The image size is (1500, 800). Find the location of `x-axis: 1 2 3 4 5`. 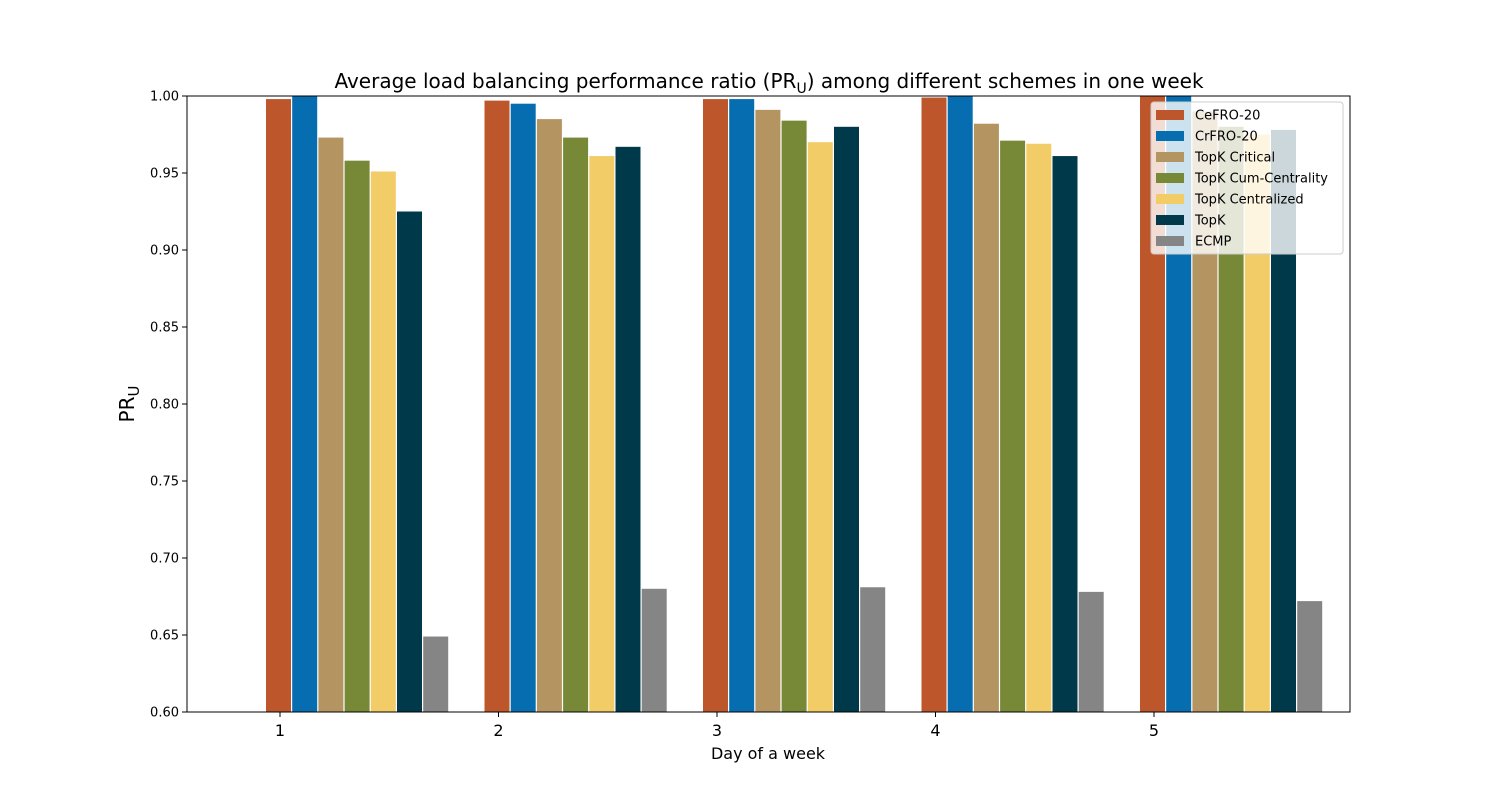

x-axis: 1 2 3 4 5 is located at coordinates (717, 726).